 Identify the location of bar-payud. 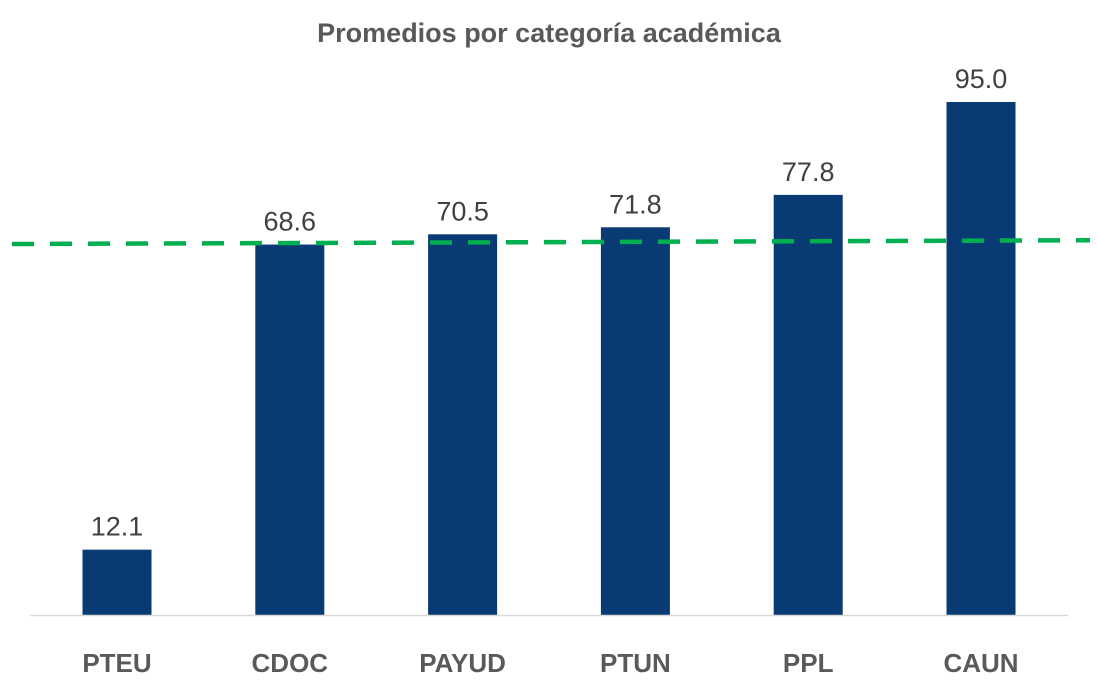
(463, 425).